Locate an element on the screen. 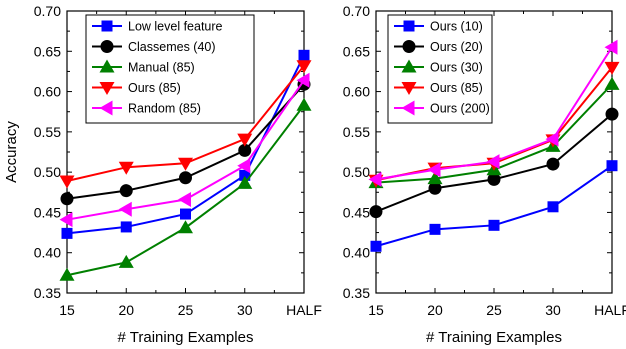  legend-label: Classemes (40) is located at coordinates (172, 47).